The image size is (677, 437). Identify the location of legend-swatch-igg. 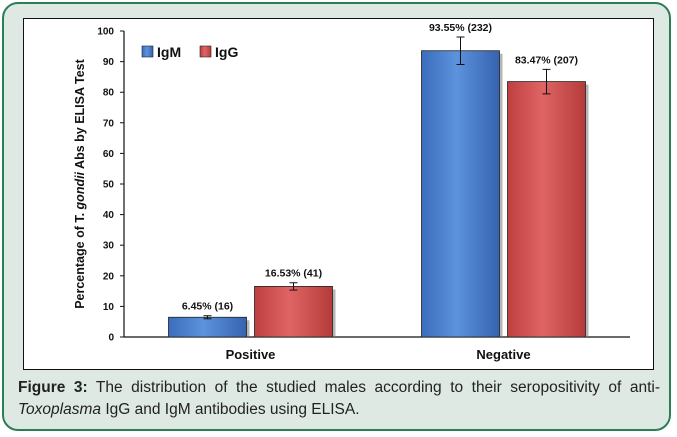
(205, 51).